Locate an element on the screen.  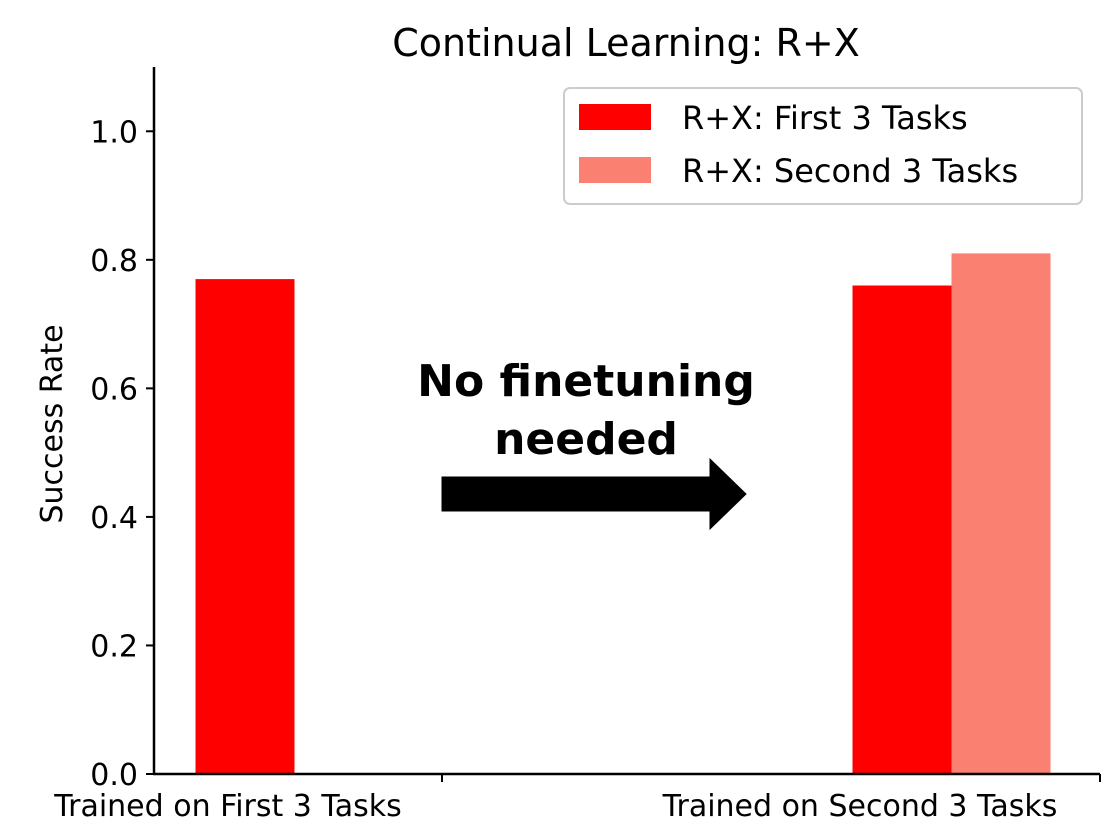
legend-label-second-3-tasks: R+X: Second 3 Tasks is located at coordinates (850, 171).